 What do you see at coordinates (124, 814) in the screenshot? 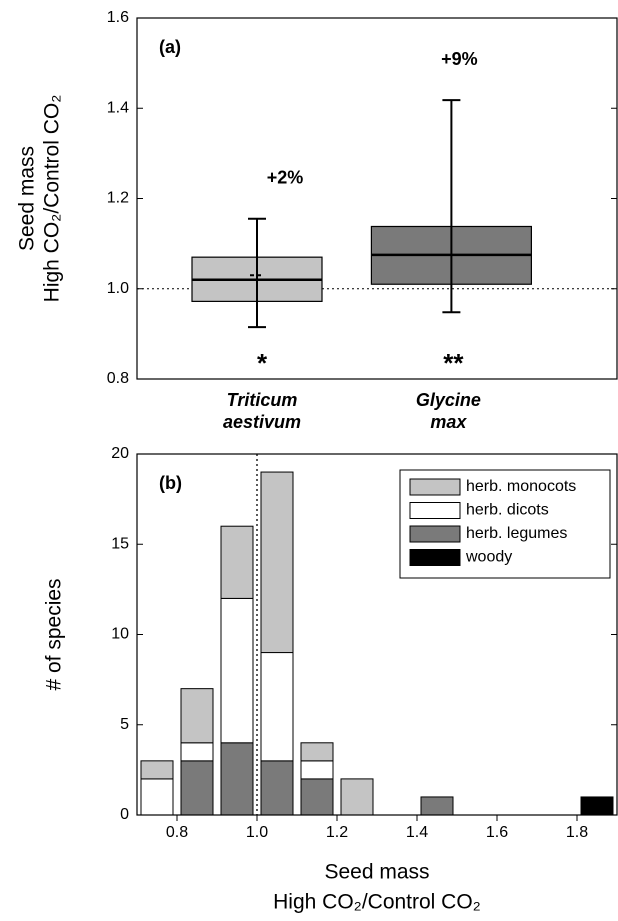
I see `y-tick-label: 0` at bounding box center [124, 814].